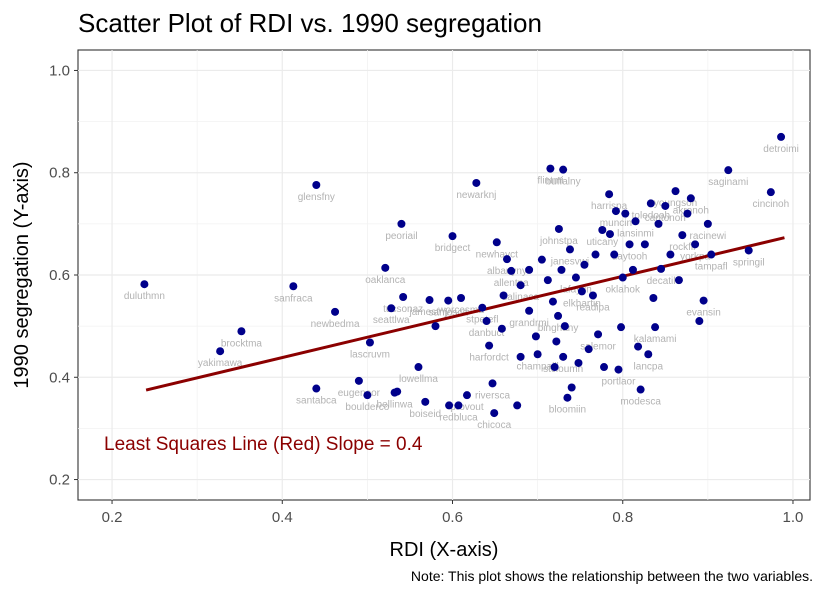  I want to click on point-label: provout, so click(467, 407).